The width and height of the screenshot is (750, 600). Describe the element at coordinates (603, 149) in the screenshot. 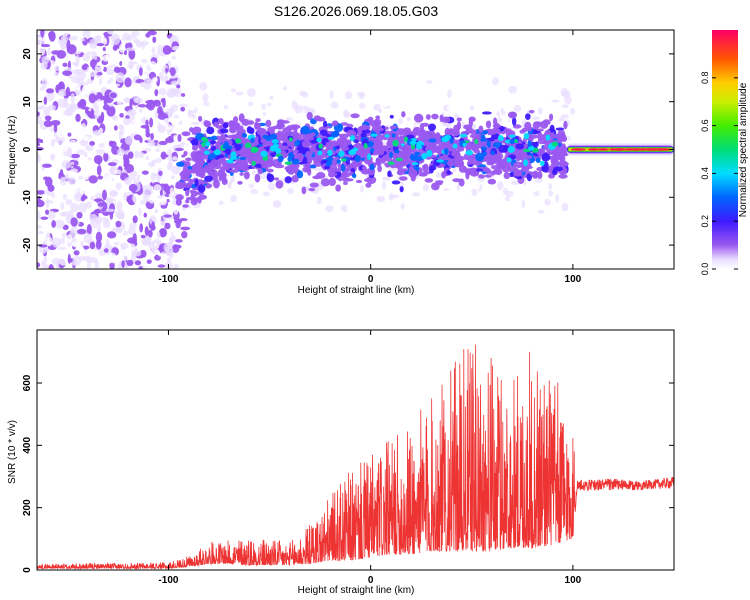

I see `line-peak` at that location.